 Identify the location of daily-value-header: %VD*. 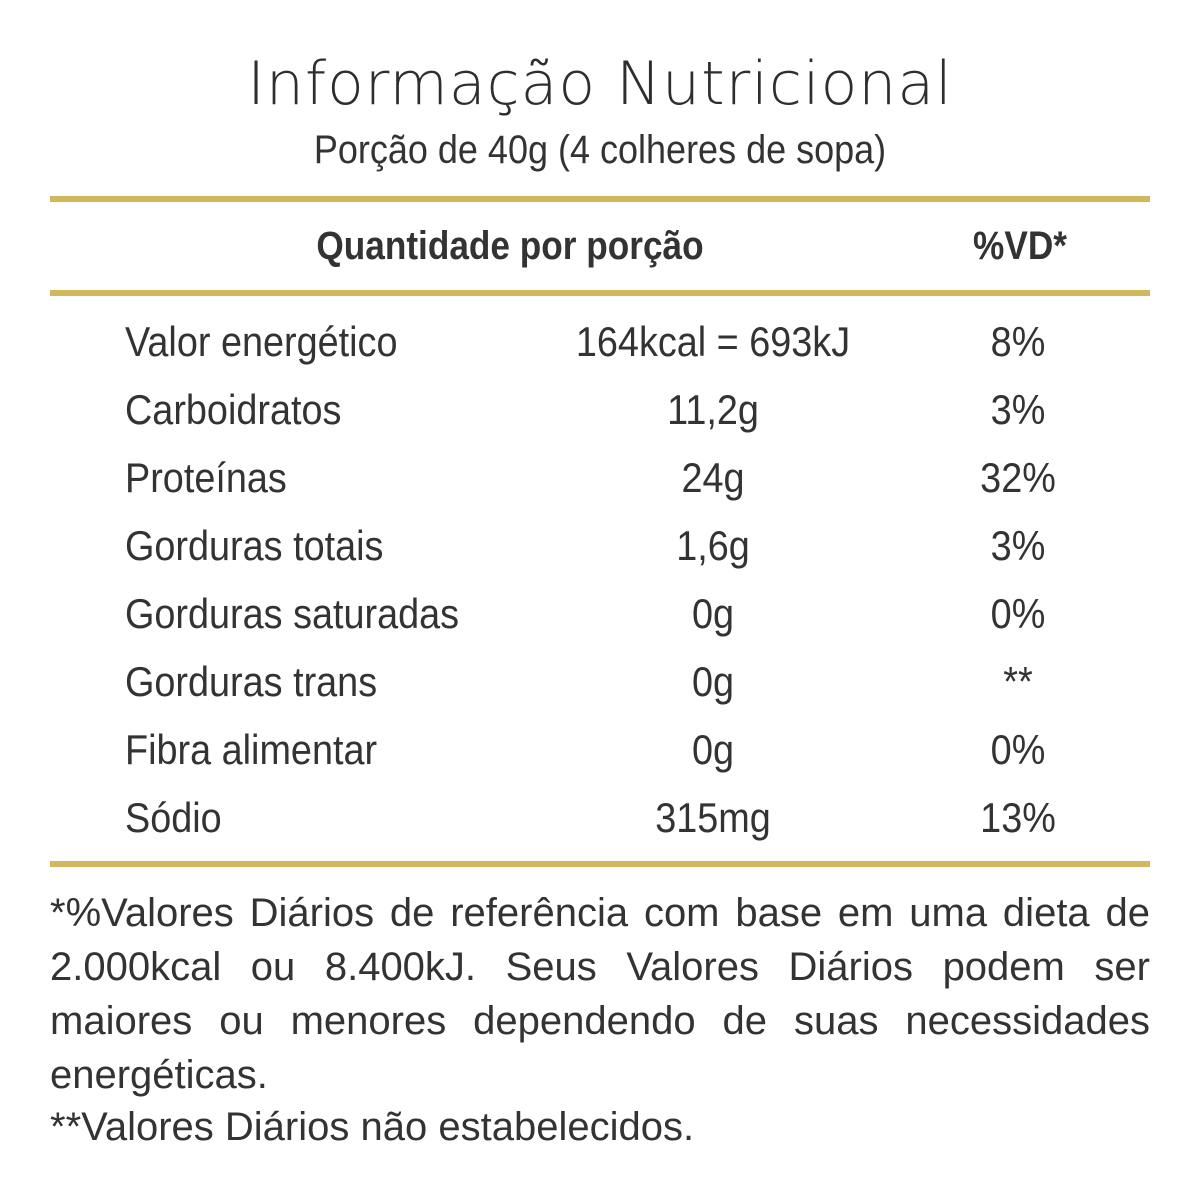
(1020, 246).